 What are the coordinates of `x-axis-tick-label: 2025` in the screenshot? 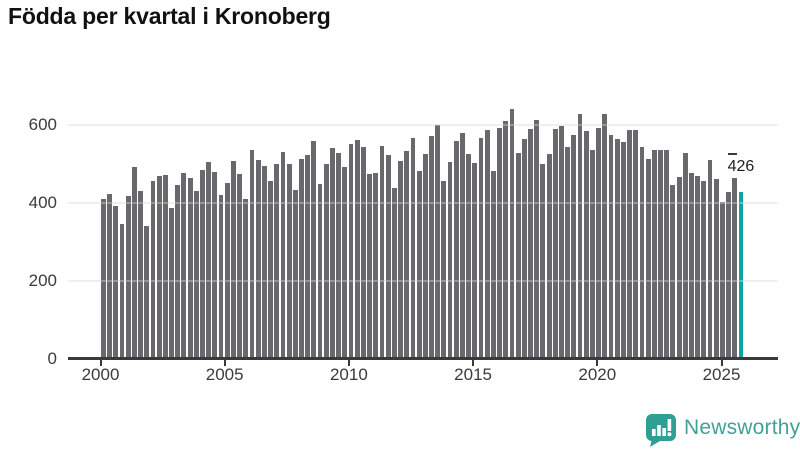 It's located at (721, 374).